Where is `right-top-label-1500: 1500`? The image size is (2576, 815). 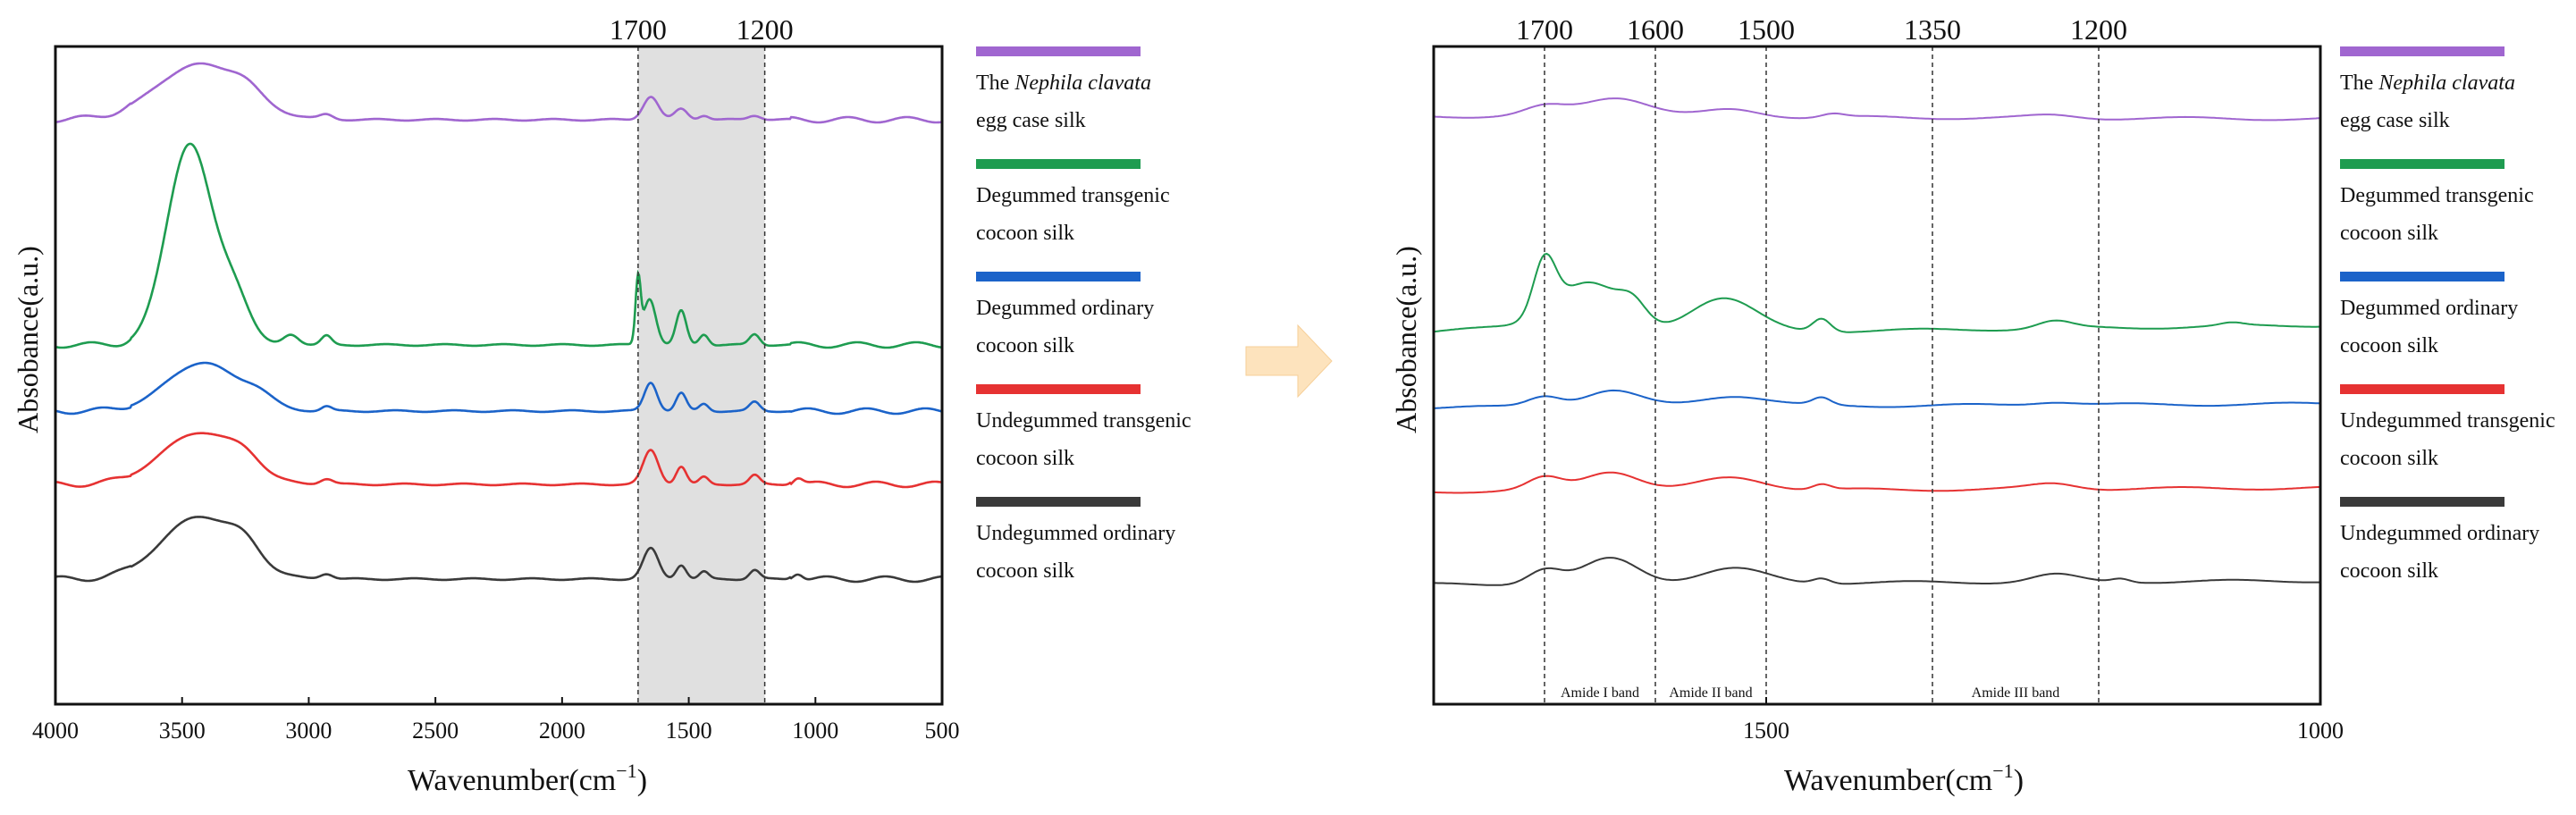 right-top-label-1500: 1500 is located at coordinates (1767, 29).